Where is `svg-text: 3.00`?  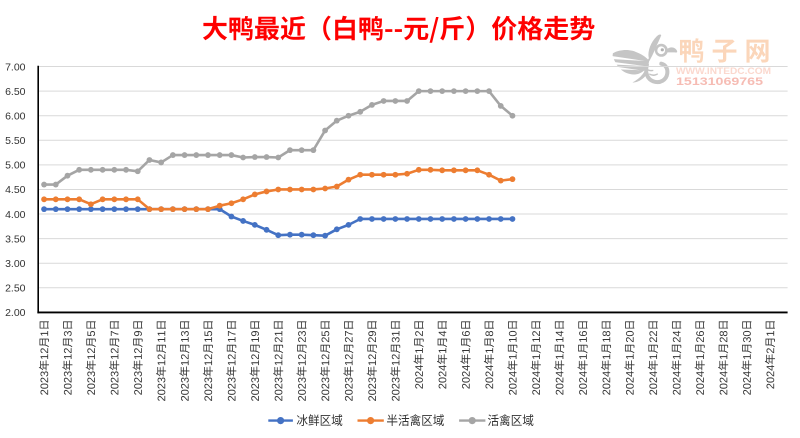 svg-text: 3.00 is located at coordinates (15, 264).